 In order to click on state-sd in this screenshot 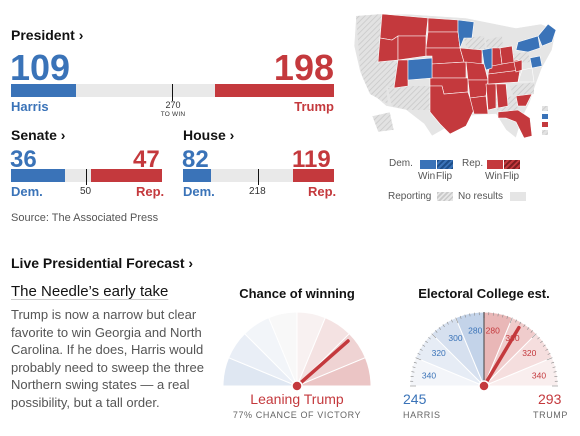, I will do `click(443, 40)`.